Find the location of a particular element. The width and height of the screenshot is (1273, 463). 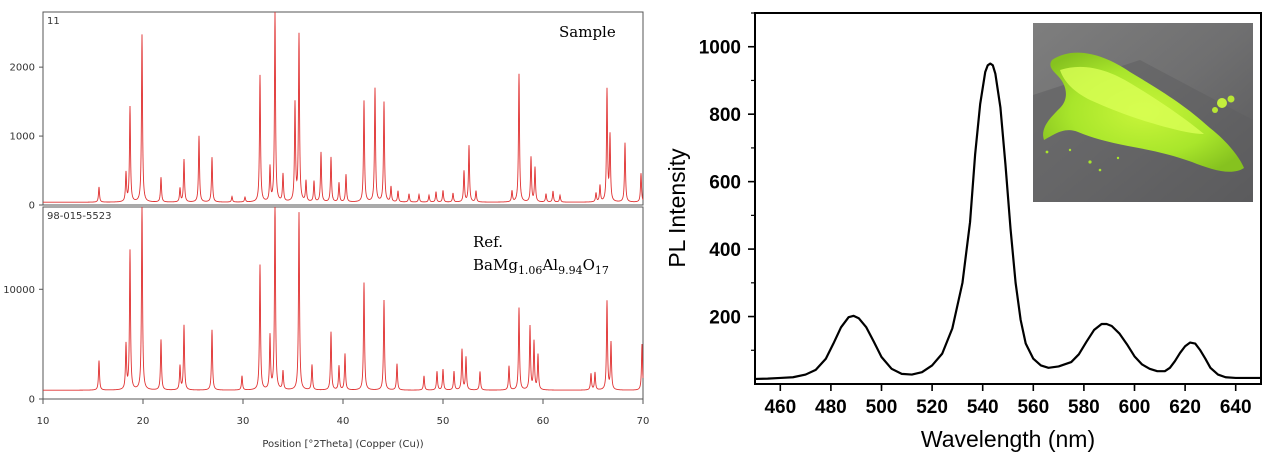

pl-x-tick-label: 620 is located at coordinates (1185, 407).